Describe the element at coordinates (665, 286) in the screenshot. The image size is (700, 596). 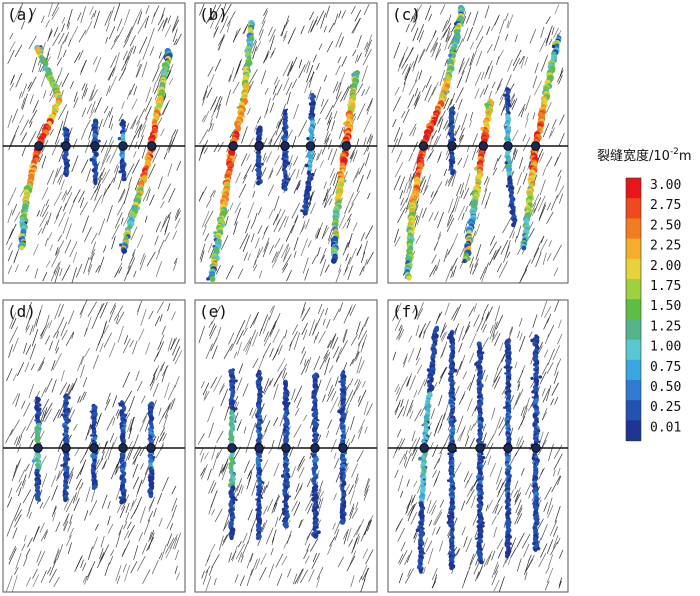
I see `legend-tick-label: 1.75` at that location.